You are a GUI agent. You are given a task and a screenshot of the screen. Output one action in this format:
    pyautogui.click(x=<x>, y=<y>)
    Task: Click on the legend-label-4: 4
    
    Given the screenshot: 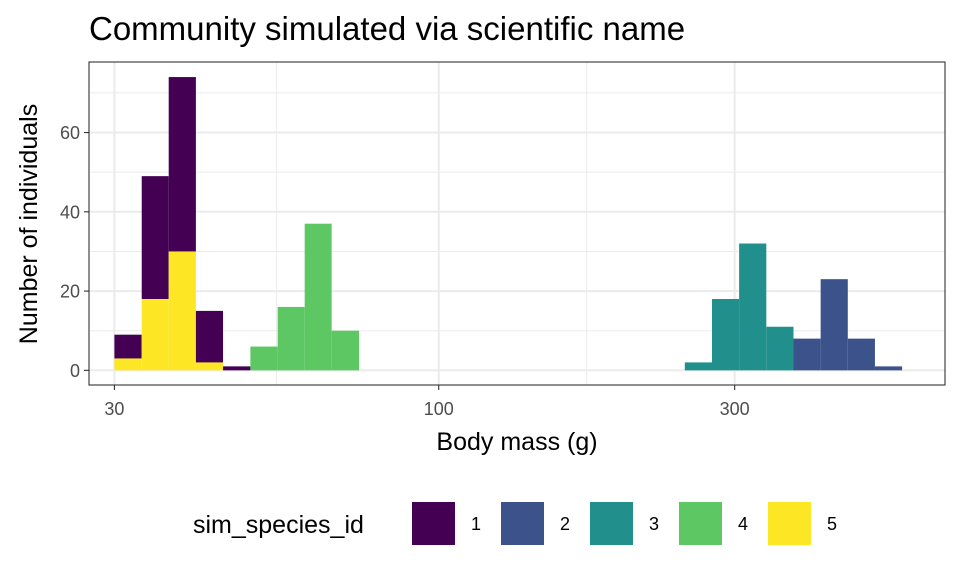 What is the action you would take?
    pyautogui.click(x=743, y=524)
    